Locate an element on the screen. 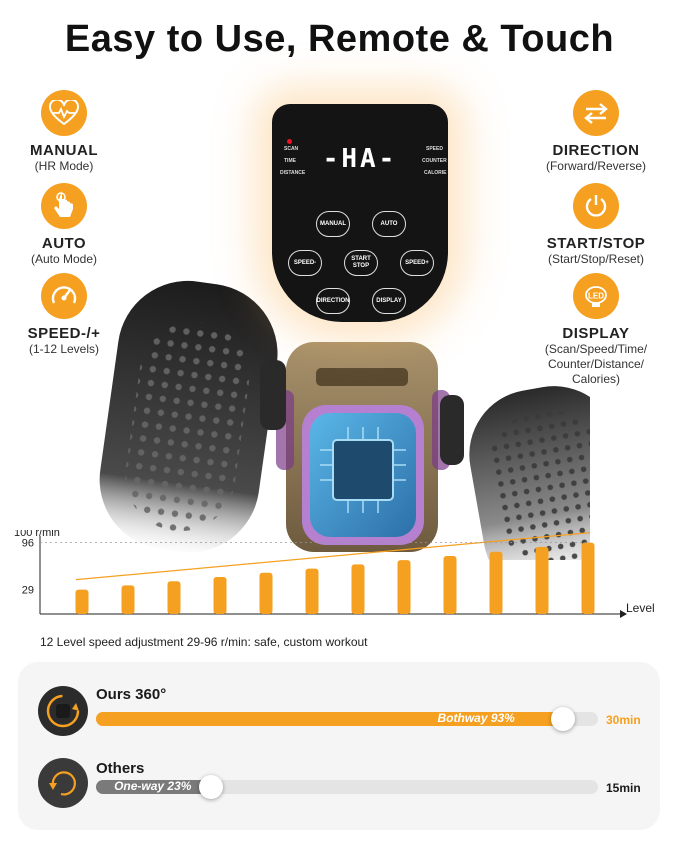  comparison-name: Others is located at coordinates (120, 768).